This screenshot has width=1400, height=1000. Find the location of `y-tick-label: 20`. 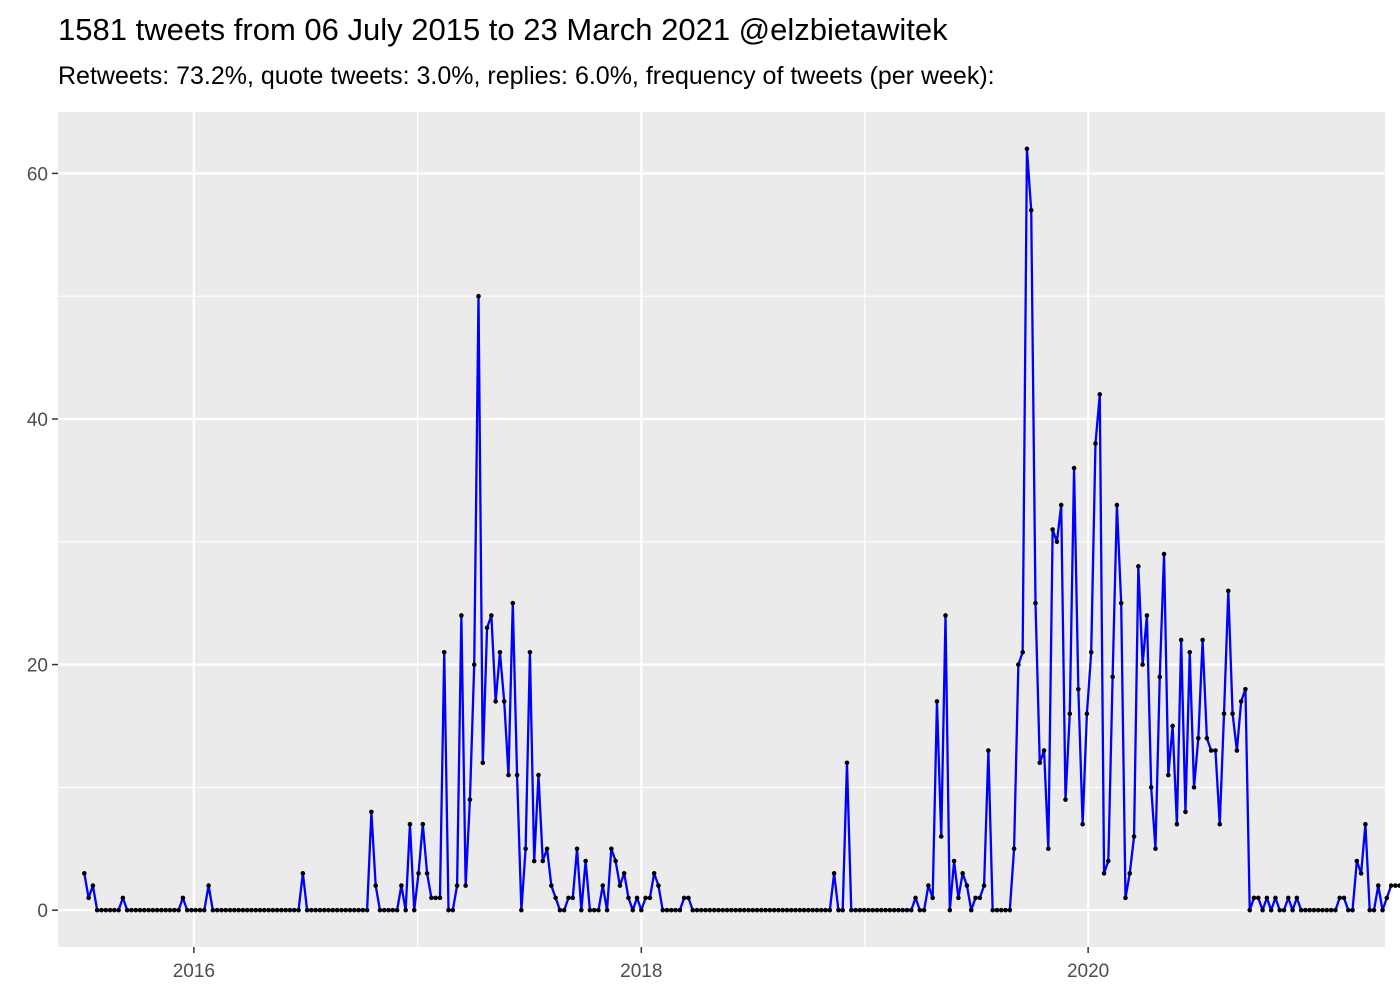

y-tick-label: 20 is located at coordinates (37, 666).